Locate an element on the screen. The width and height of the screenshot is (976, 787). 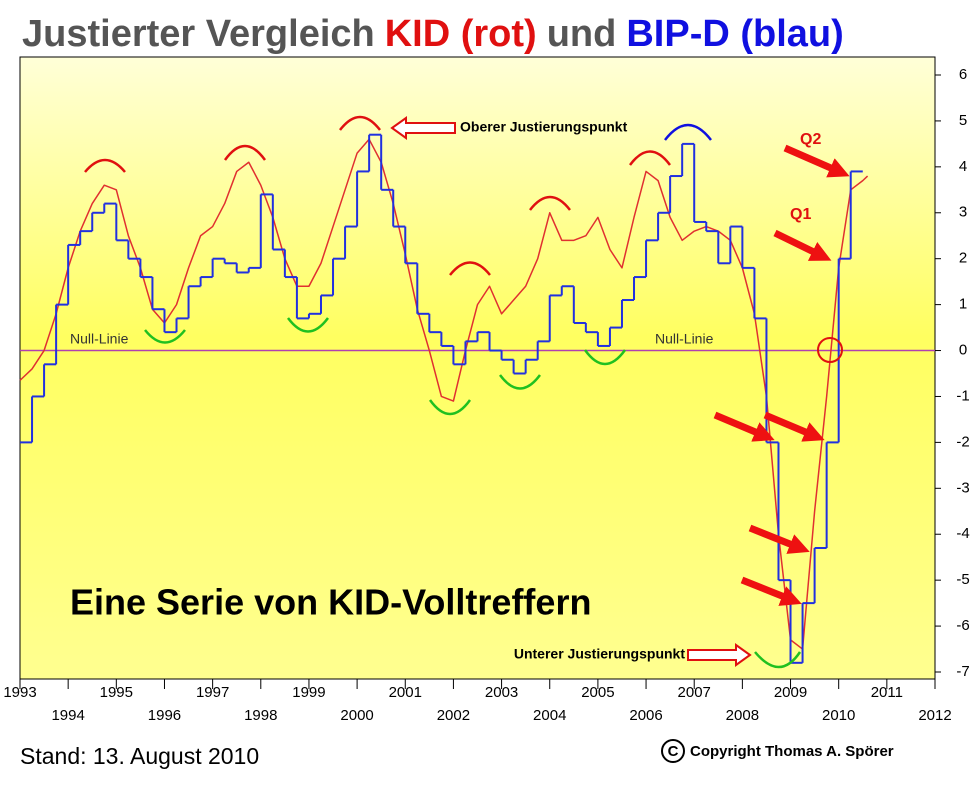
y-tick-label: -7 is located at coordinates (962, 671).